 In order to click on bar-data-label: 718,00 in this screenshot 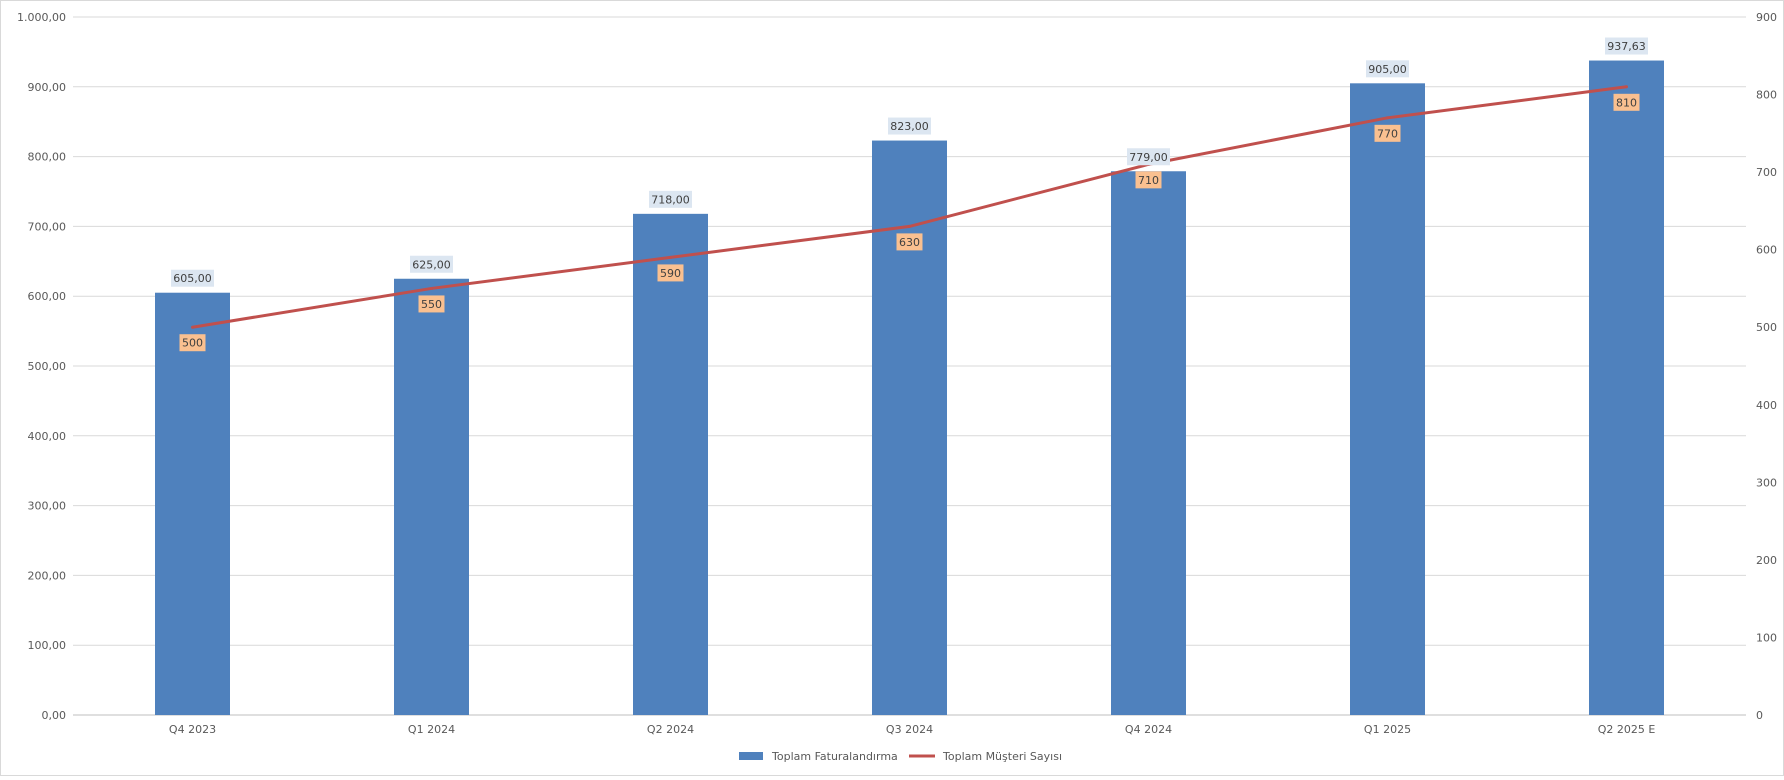, I will do `click(670, 199)`.